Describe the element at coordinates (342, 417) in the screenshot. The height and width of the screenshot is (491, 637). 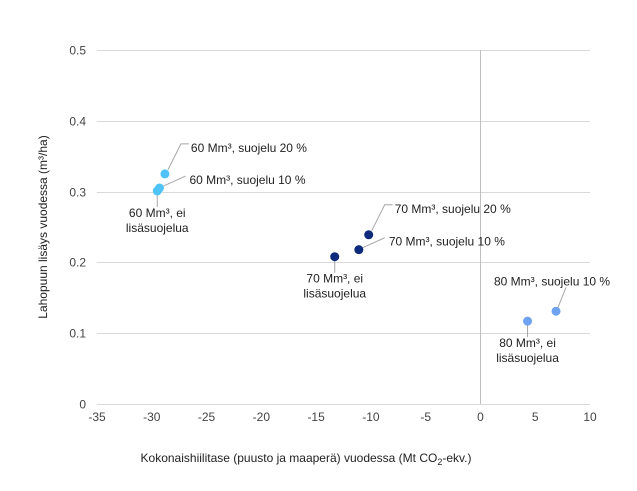
I see `x-tick-labels: -35 -30 -25 -20 -15 -10 -5 0 5 10` at that location.